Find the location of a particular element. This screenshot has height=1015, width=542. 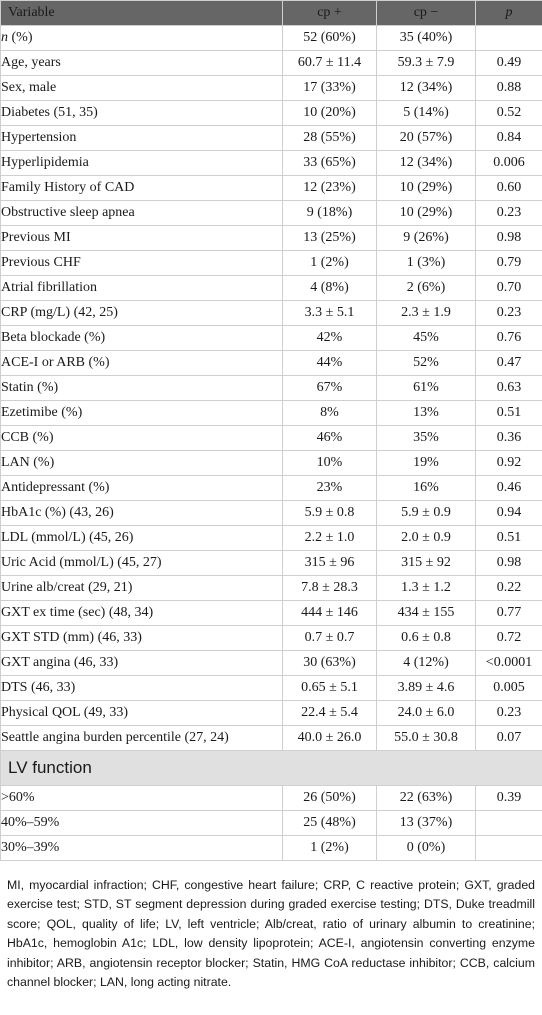

p-value: 0.52 is located at coordinates (508, 113).